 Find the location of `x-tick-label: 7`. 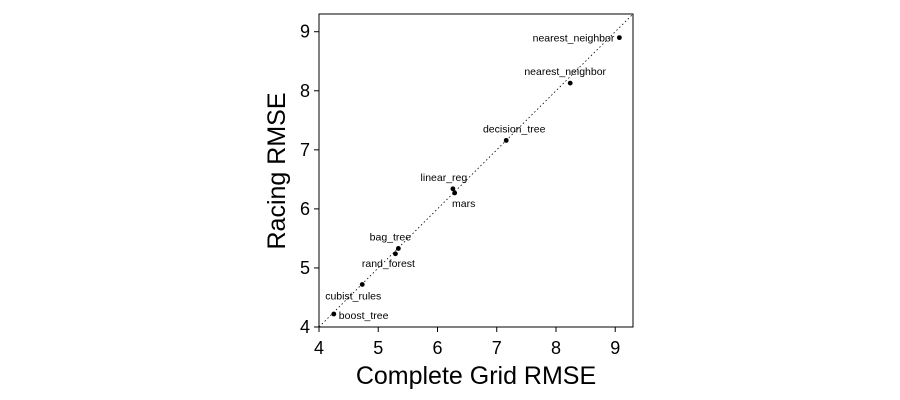

x-tick-label: 7 is located at coordinates (497, 348).